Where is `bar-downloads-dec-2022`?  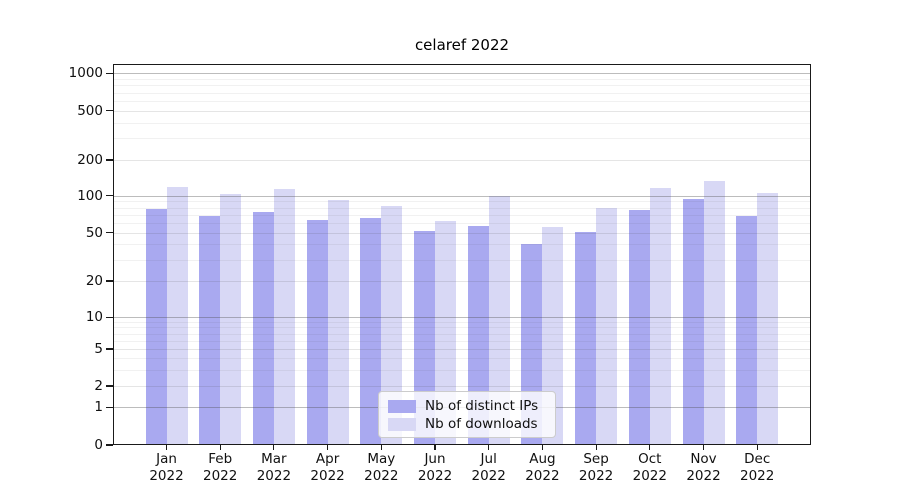
bar-downloads-dec-2022 is located at coordinates (768, 318).